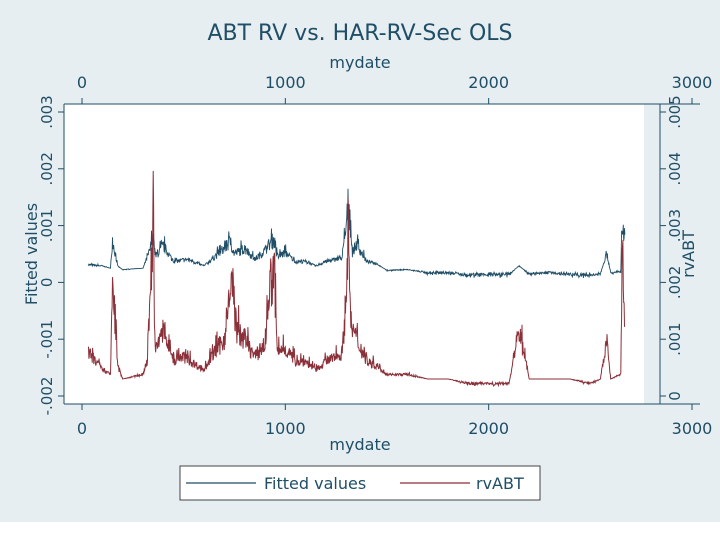 The height and width of the screenshot is (545, 720). What do you see at coordinates (359, 444) in the screenshot?
I see `bottom-x-axis-label: mydate` at bounding box center [359, 444].